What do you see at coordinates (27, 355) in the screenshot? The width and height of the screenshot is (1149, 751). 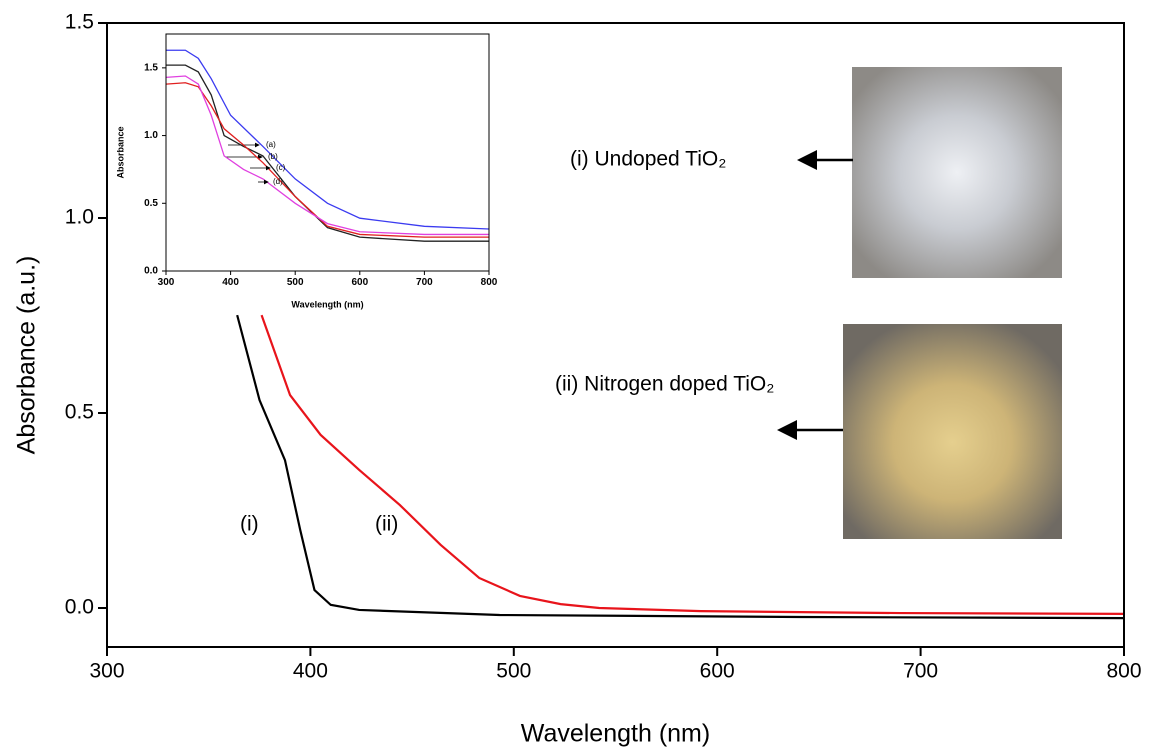 I see `y-axis-label: Absorbance (a.u.)` at bounding box center [27, 355].